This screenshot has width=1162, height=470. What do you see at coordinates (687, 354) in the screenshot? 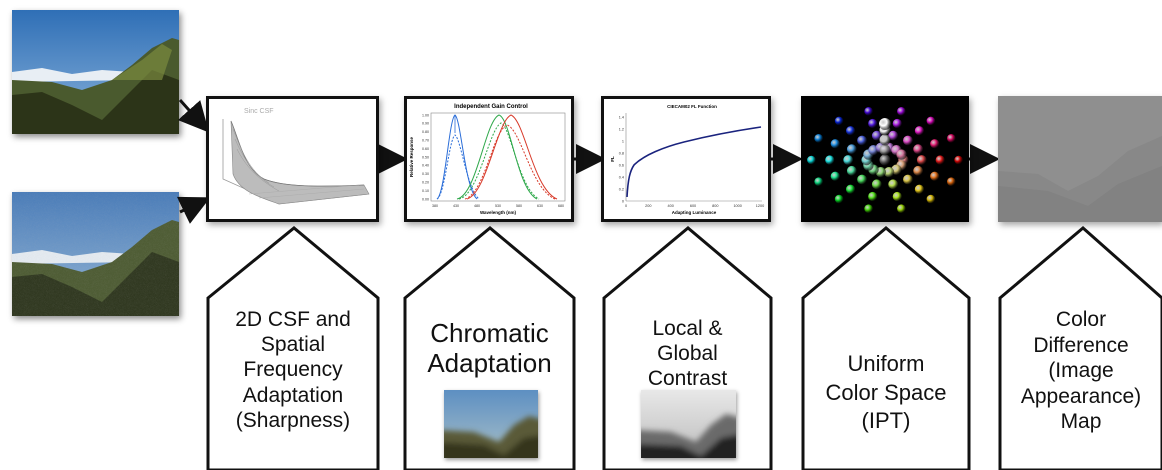
I see `stage-label-contrast: Local & Global Contrast` at bounding box center [687, 354].